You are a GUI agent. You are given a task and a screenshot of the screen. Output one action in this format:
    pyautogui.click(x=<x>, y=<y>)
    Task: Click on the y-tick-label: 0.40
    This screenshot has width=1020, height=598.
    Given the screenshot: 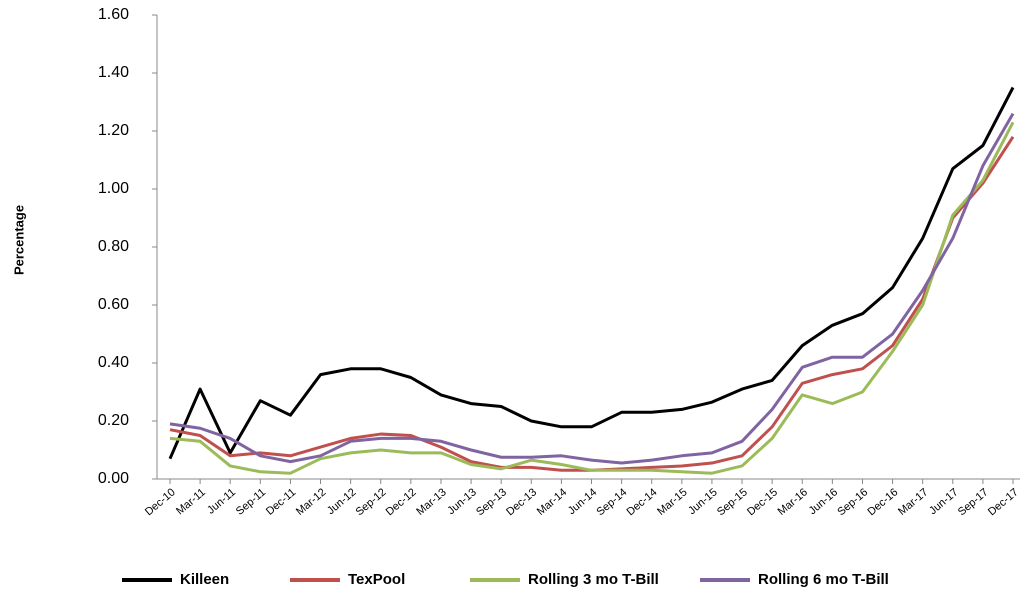 What is the action you would take?
    pyautogui.click(x=113, y=362)
    